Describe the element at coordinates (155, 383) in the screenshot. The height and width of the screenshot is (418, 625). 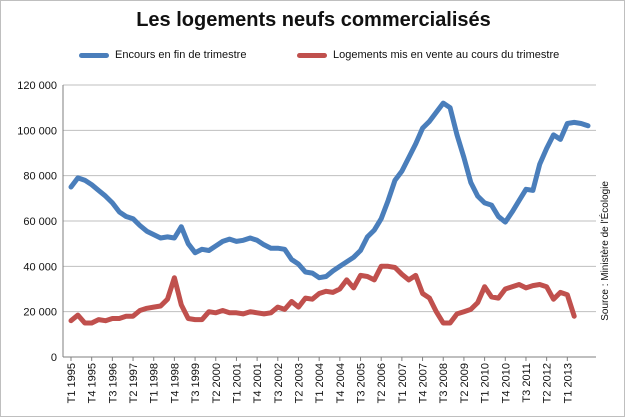
I see `x-tick-label: T1 1998` at that location.